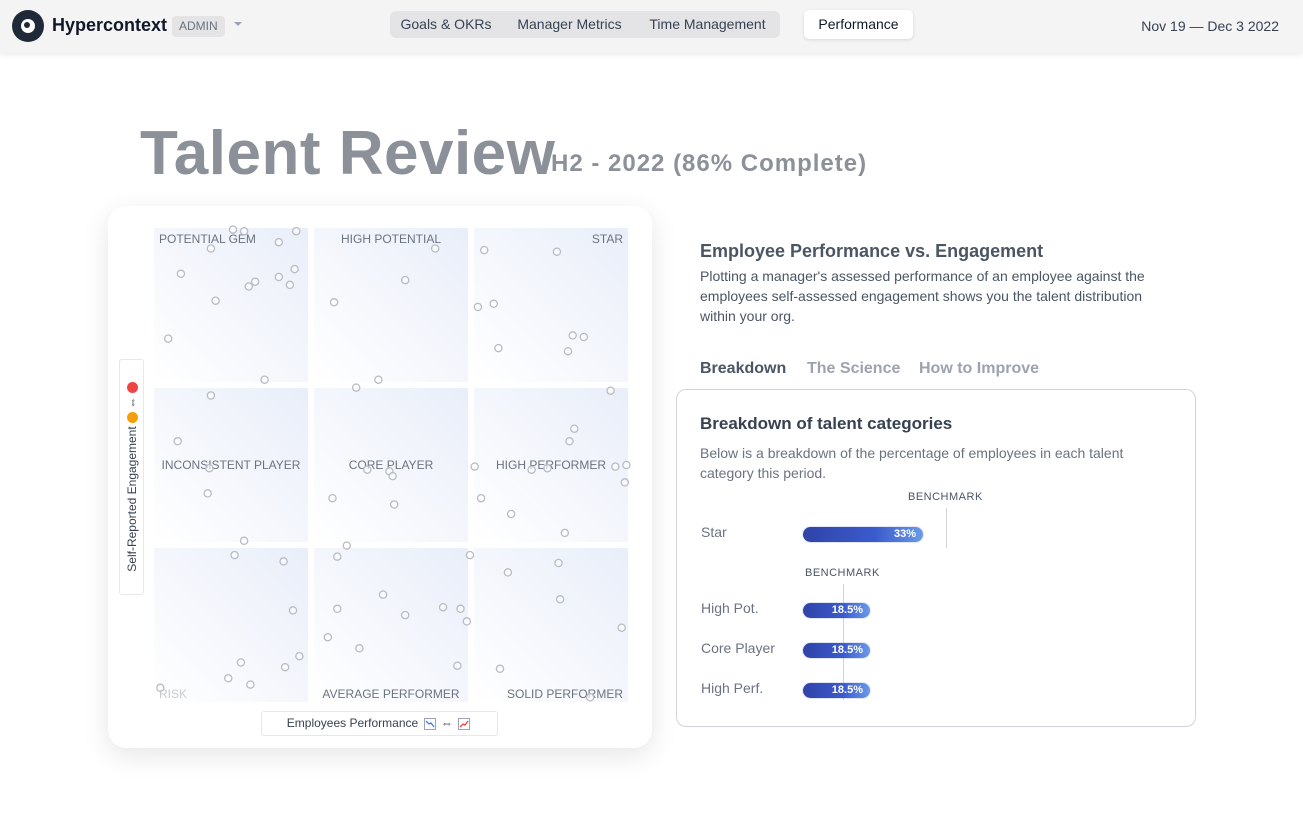 This screenshot has height=816, width=1303. I want to click on tab-breakdown: Breakdown, so click(743, 368).